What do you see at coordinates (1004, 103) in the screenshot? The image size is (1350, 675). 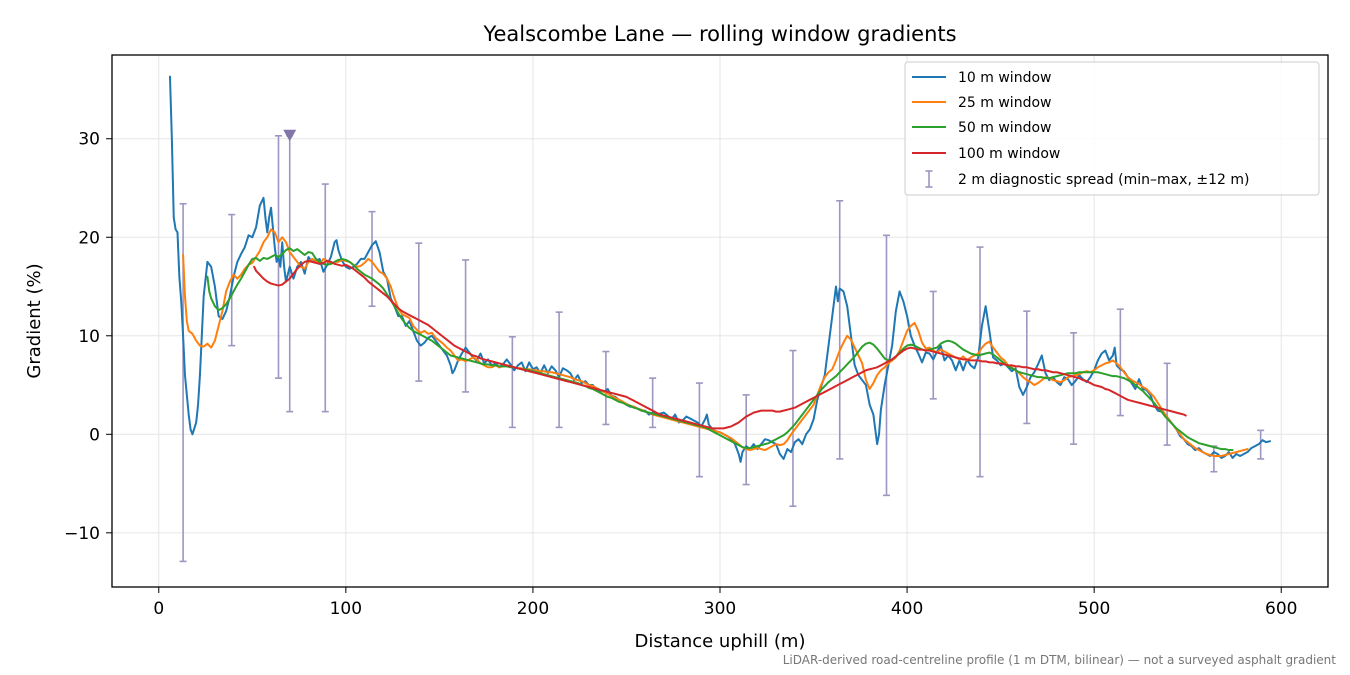 I see `legend-label: 25 m window` at bounding box center [1004, 103].